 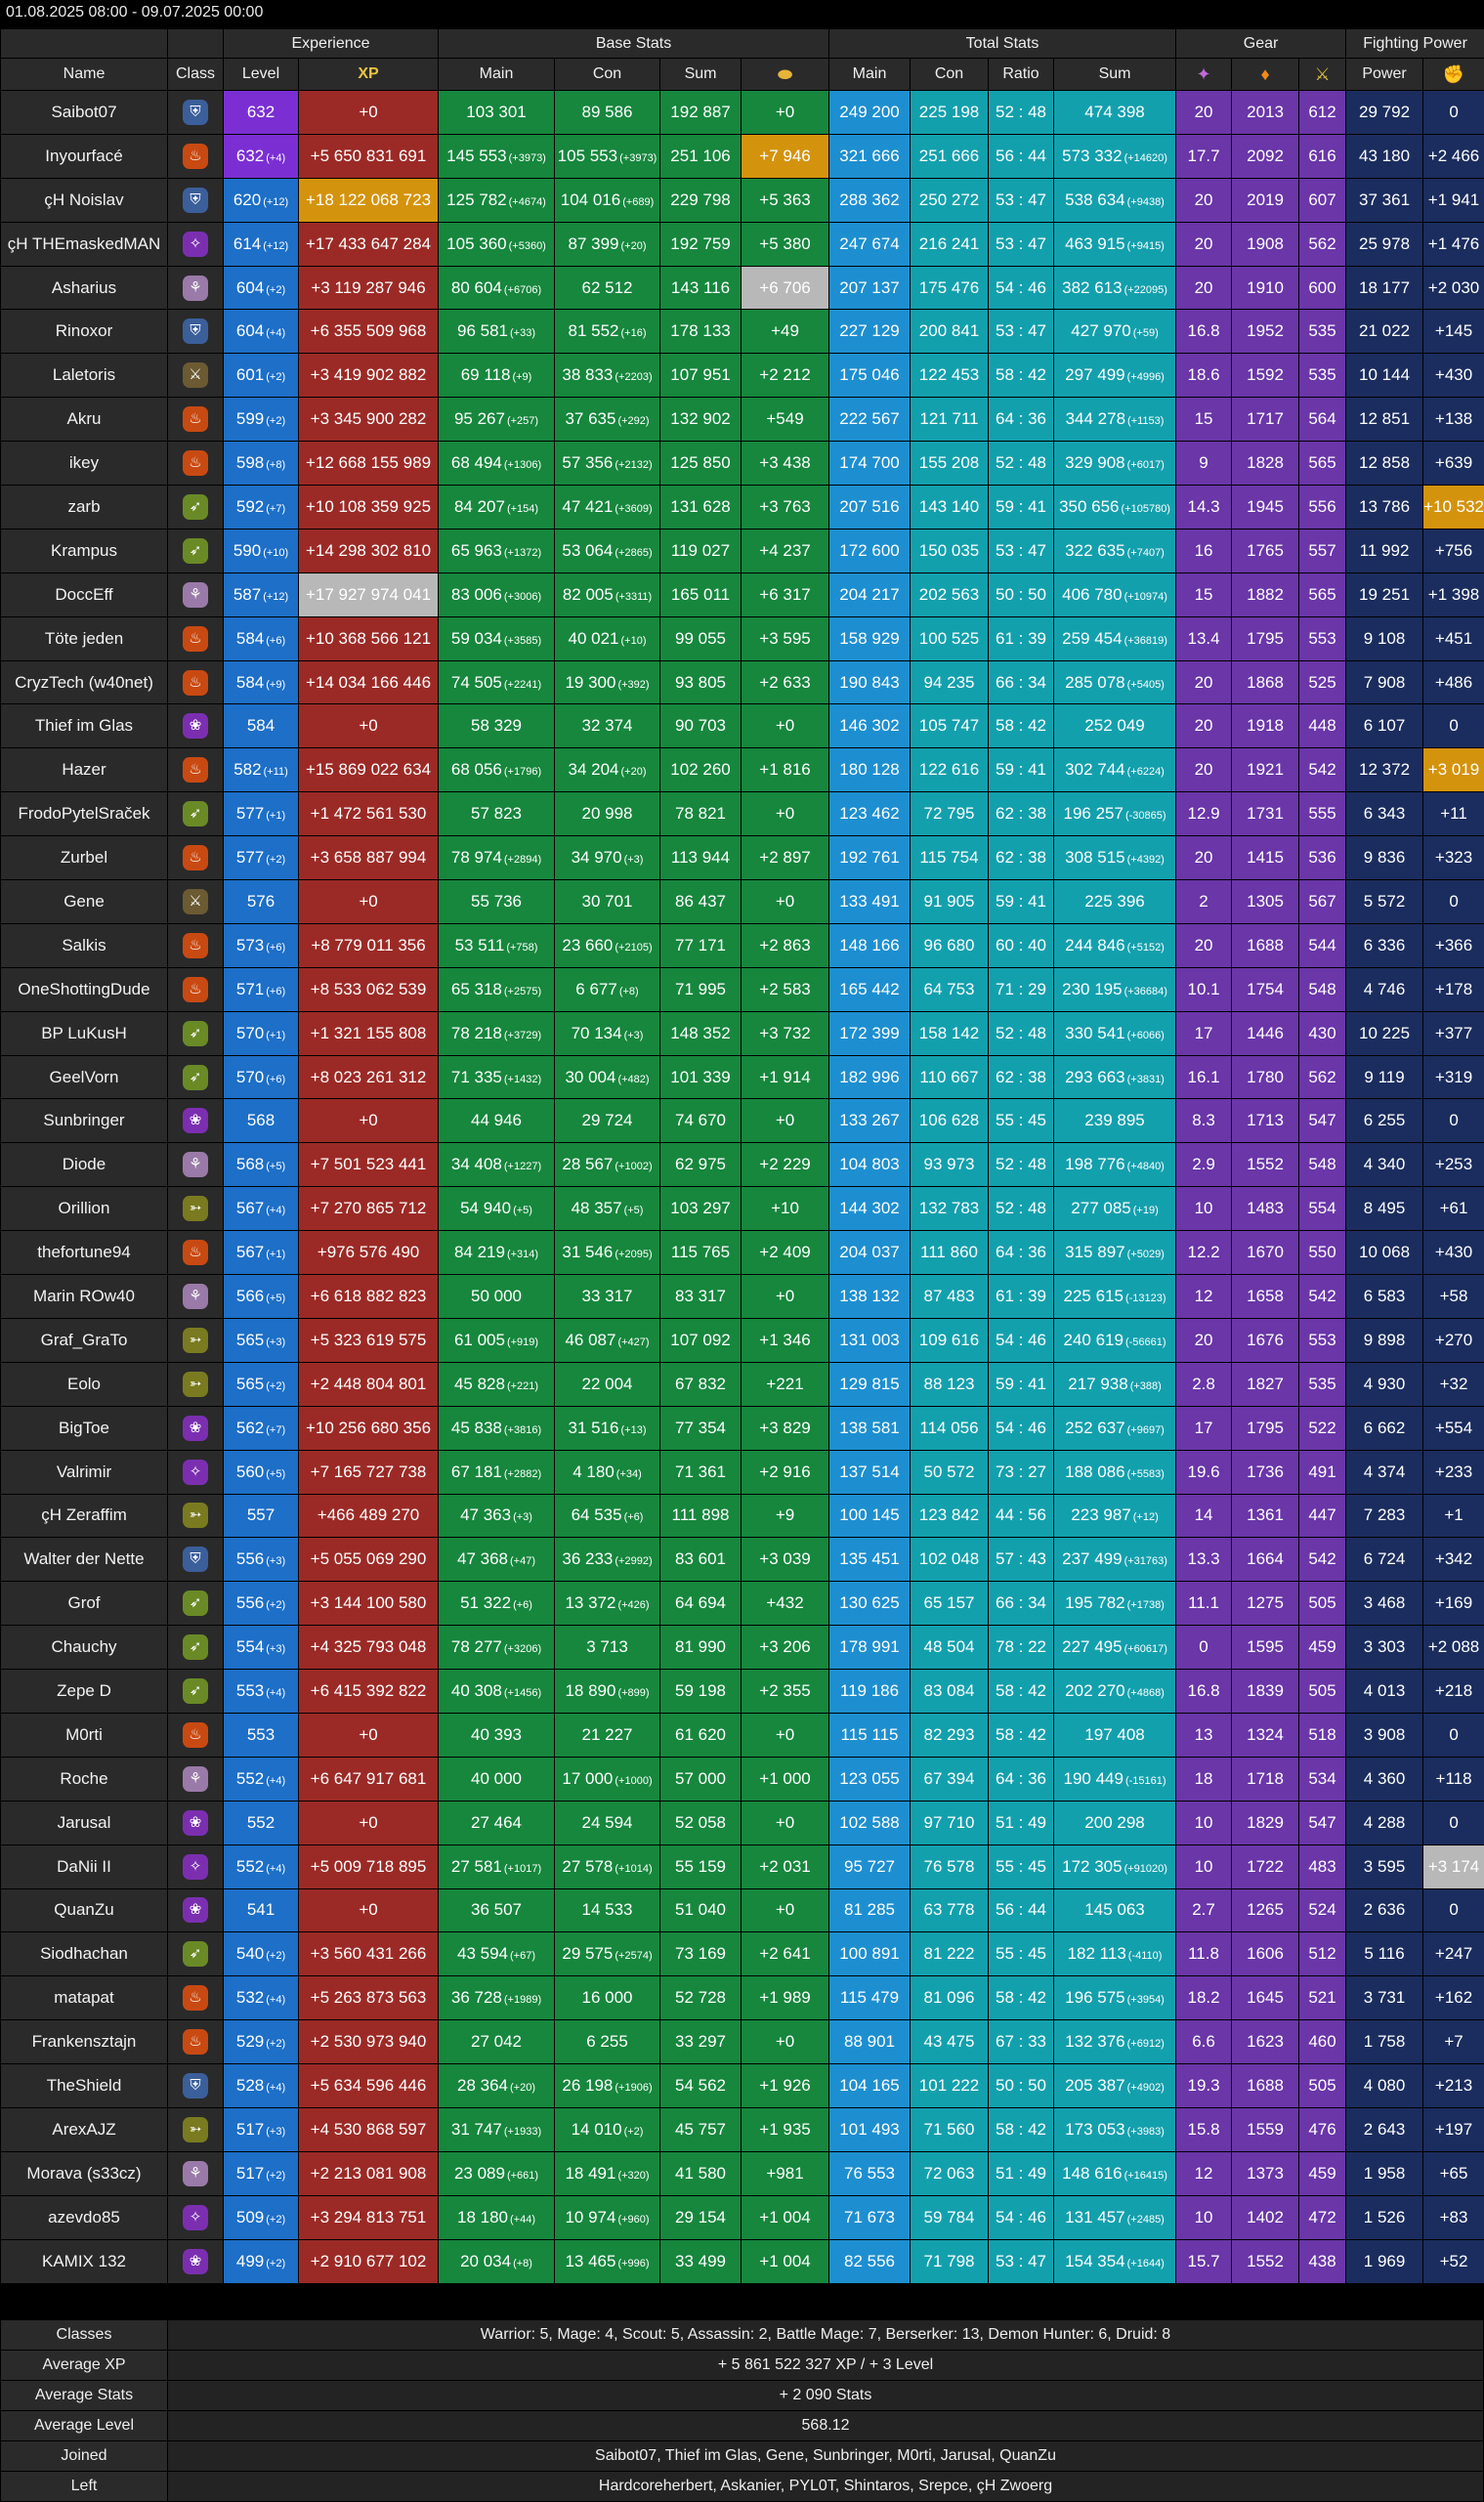 What do you see at coordinates (1385, 508) in the screenshot?
I see `power-cell: 13 786` at bounding box center [1385, 508].